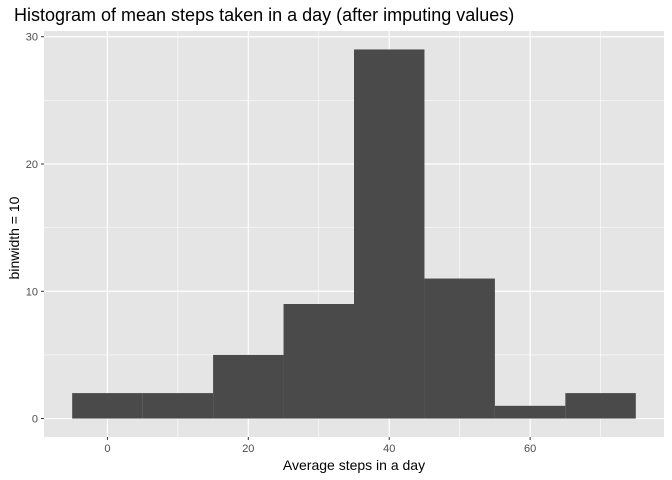  Describe the element at coordinates (32, 38) in the screenshot. I see `y-tick-label: 30` at that location.